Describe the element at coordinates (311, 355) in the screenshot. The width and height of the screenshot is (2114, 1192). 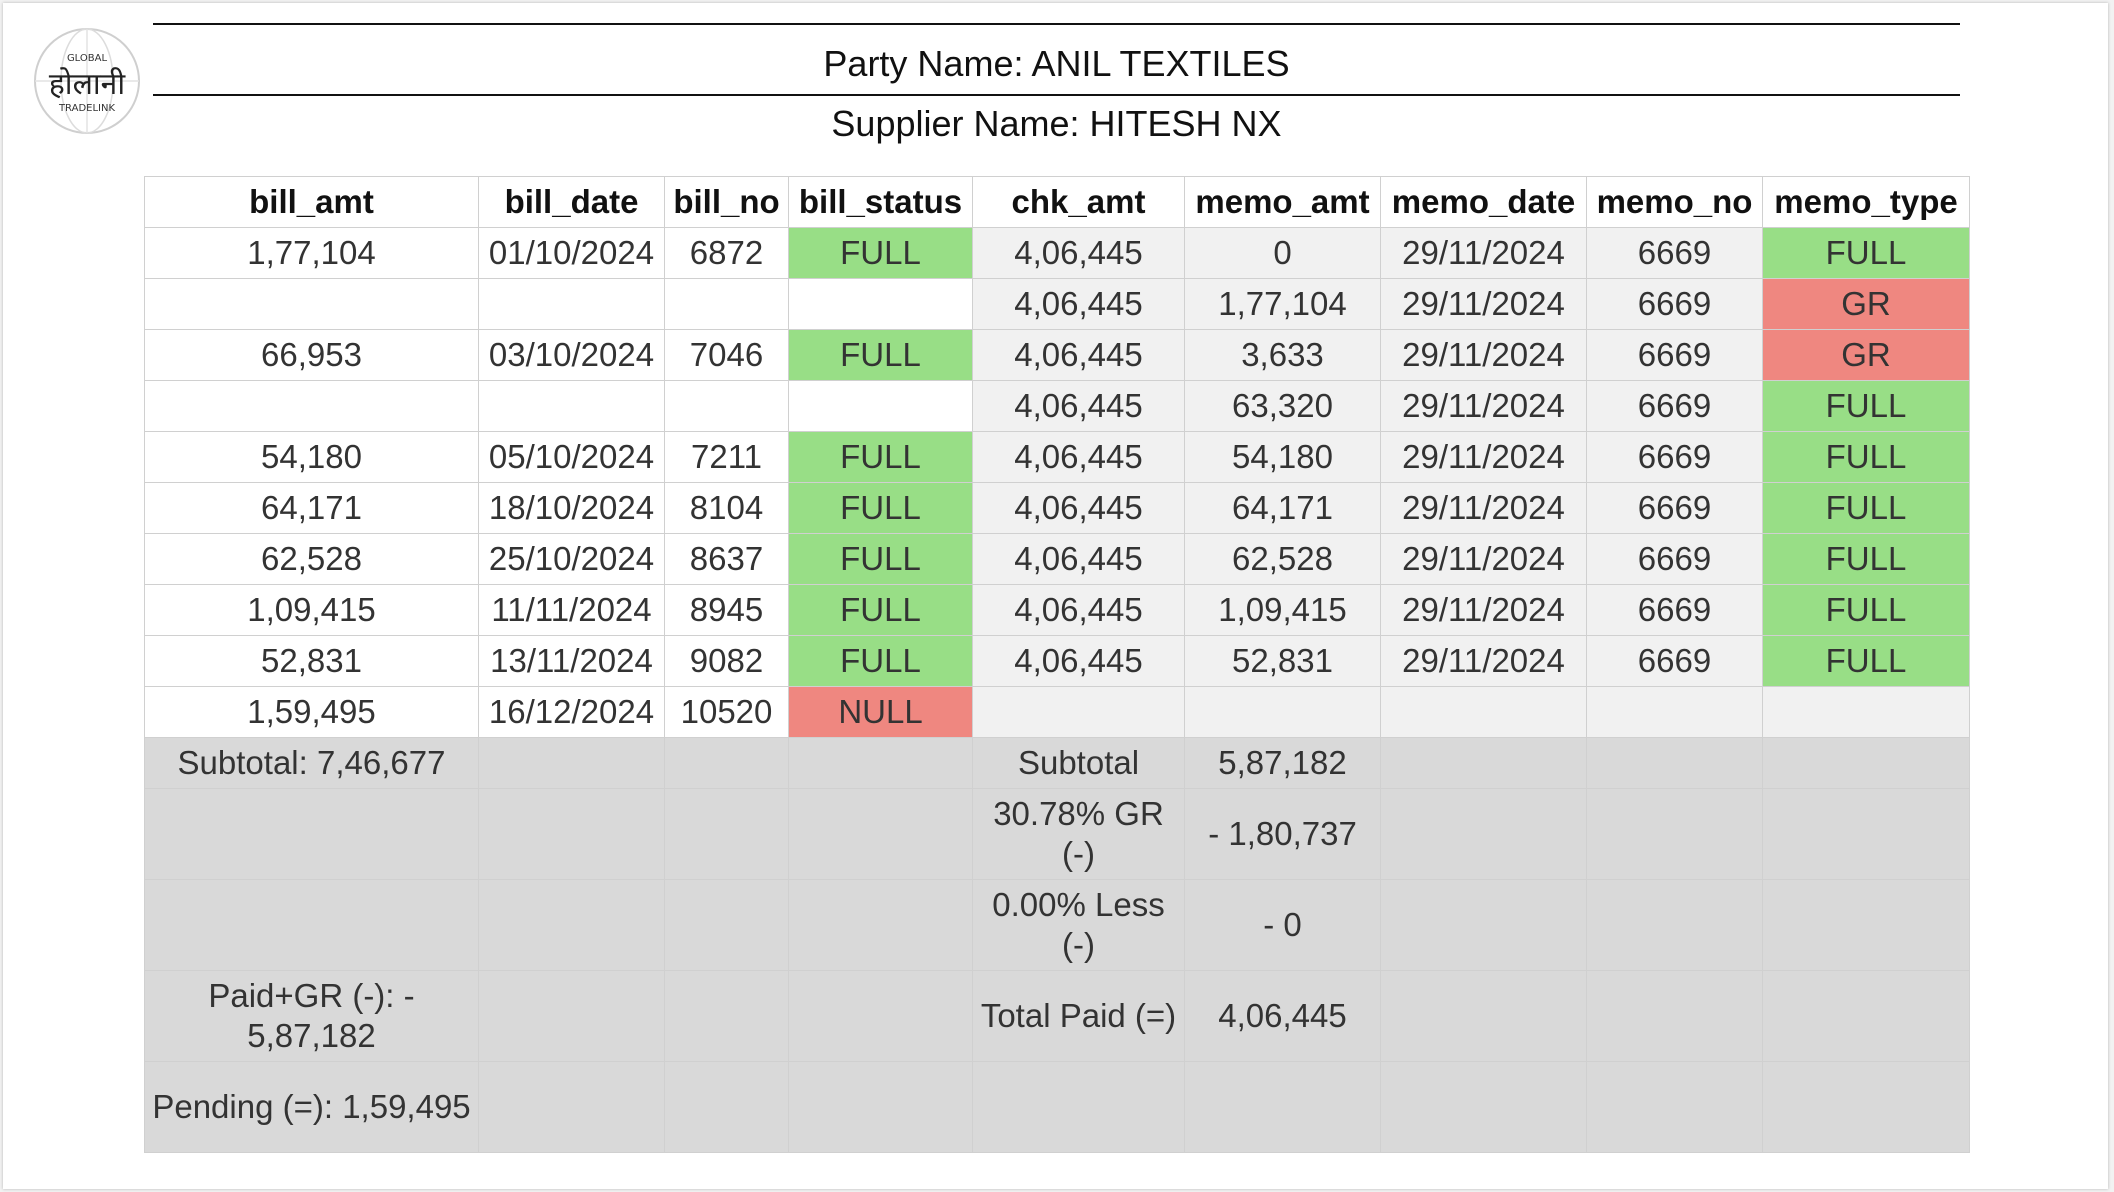
I see `bill-amt-cell: 66,953` at that location.